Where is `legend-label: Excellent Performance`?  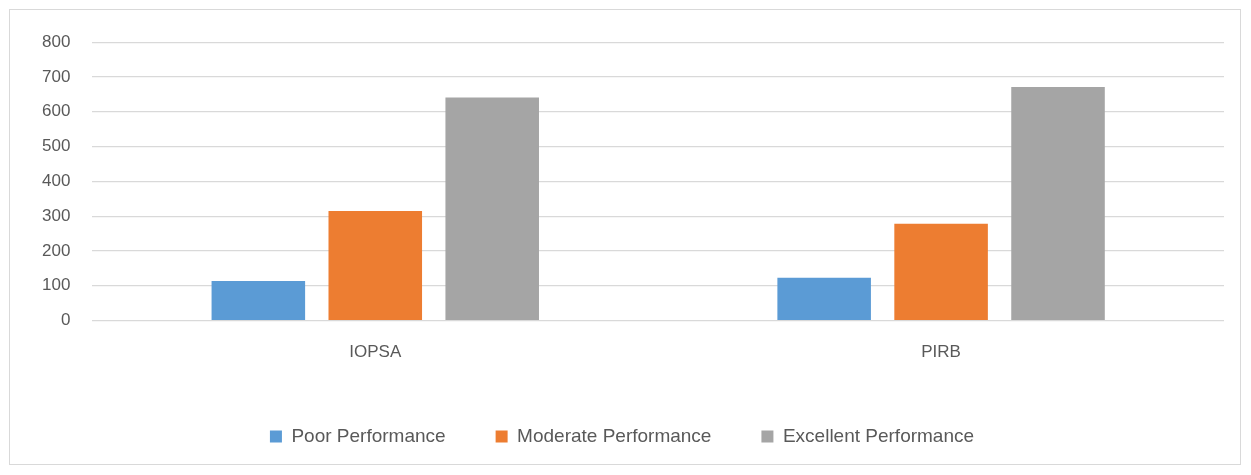
legend-label: Excellent Performance is located at coordinates (878, 435).